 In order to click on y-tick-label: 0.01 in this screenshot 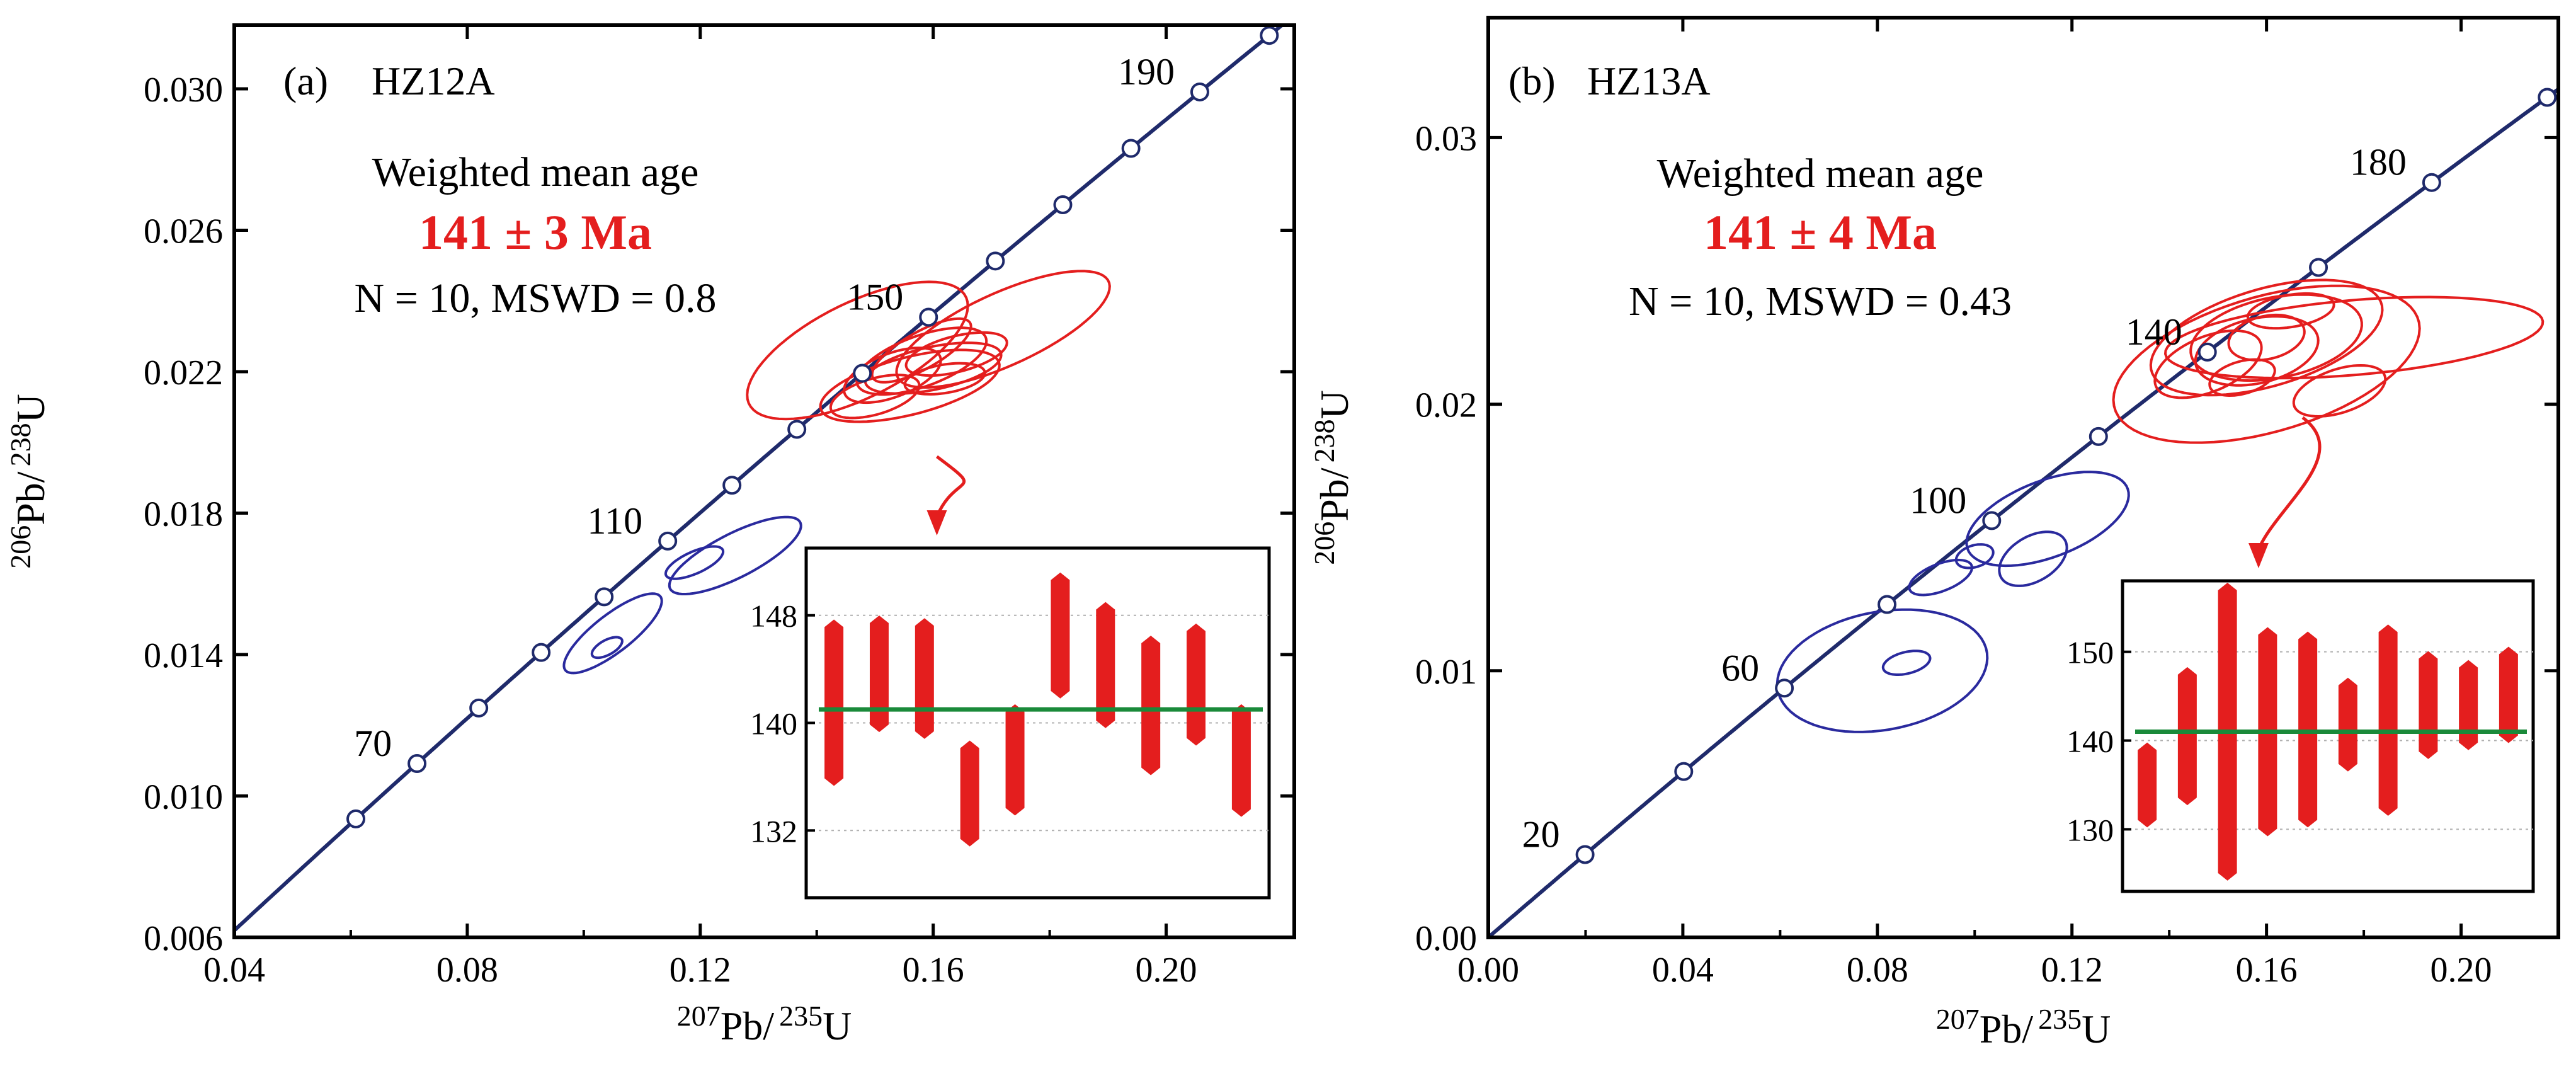, I will do `click(1446, 672)`.